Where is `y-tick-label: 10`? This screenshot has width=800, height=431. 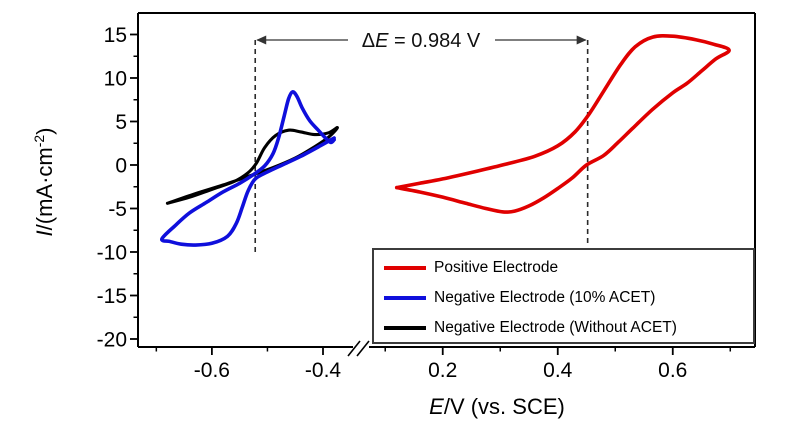 y-tick-label: 10 is located at coordinates (115, 78).